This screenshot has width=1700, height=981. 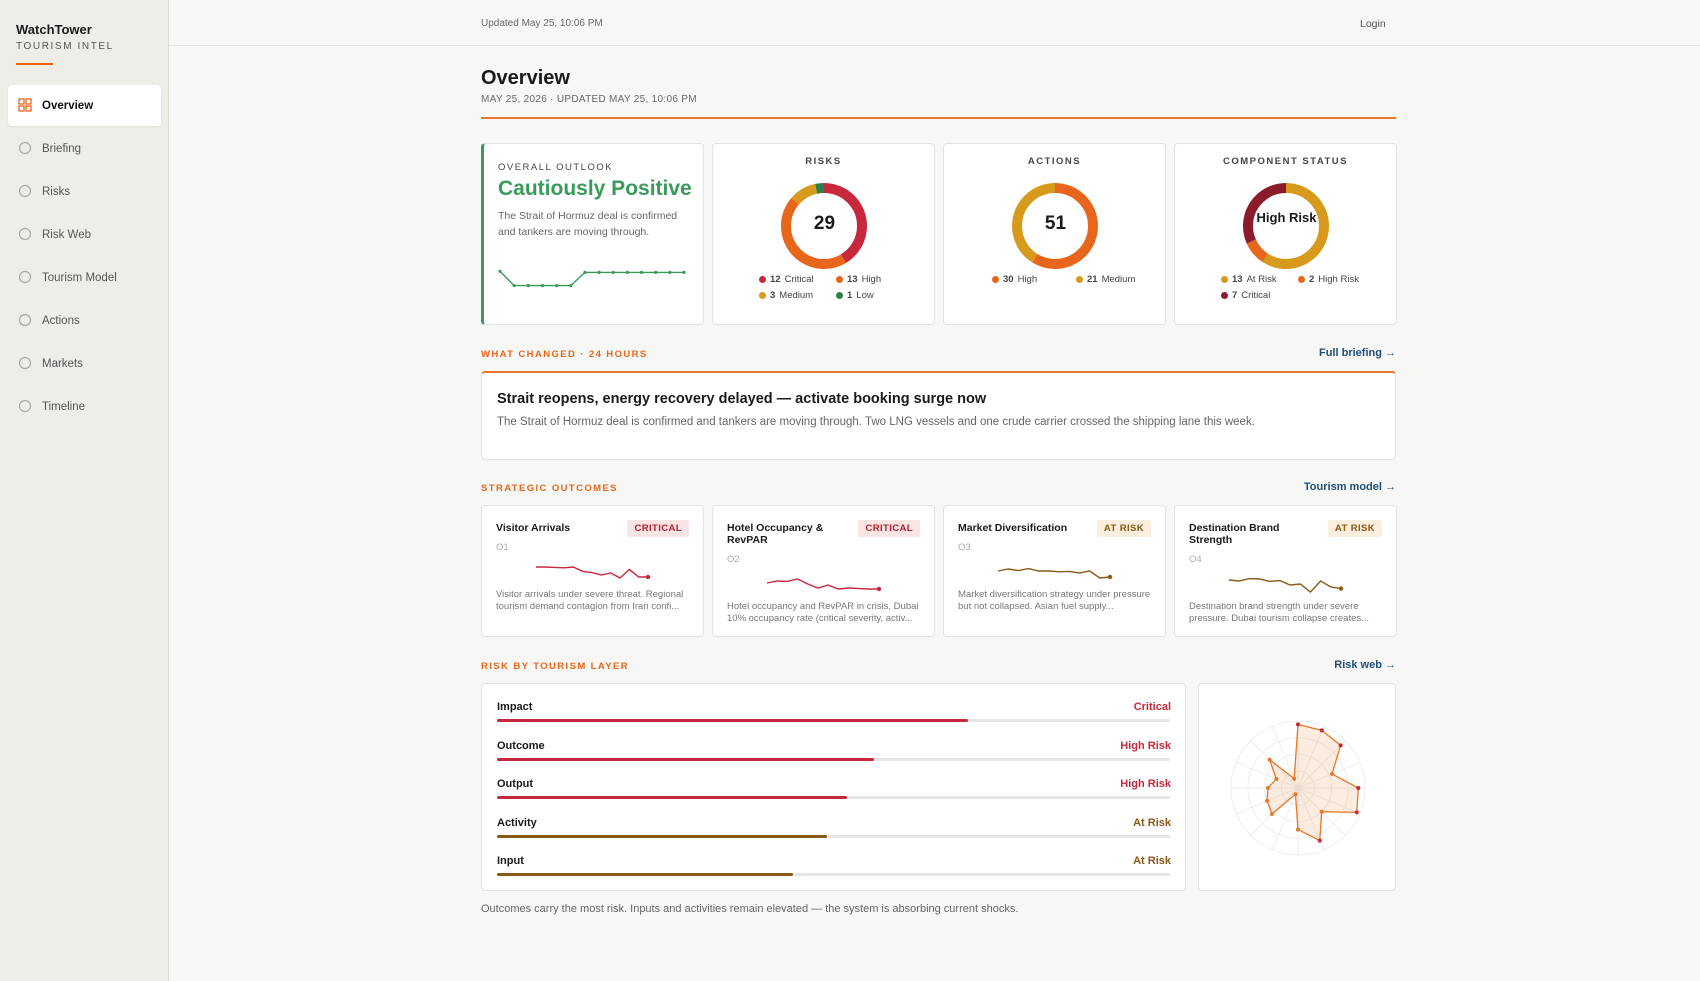 I want to click on section-link: Tourism model →, so click(x=1349, y=487).